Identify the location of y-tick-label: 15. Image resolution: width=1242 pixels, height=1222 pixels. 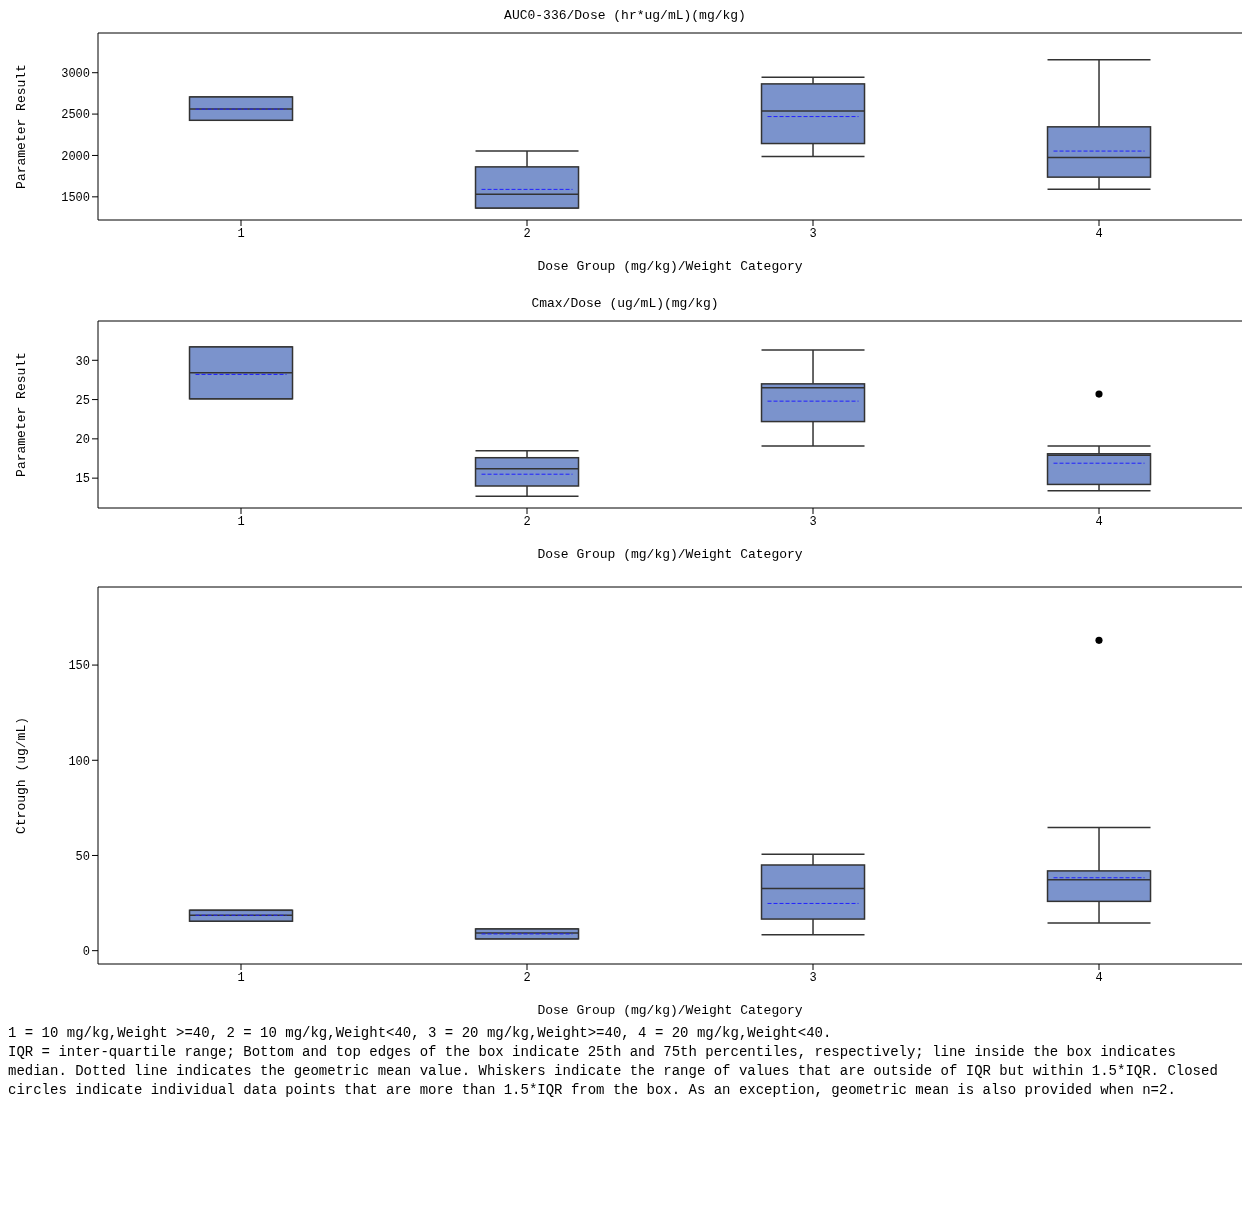
(82, 479).